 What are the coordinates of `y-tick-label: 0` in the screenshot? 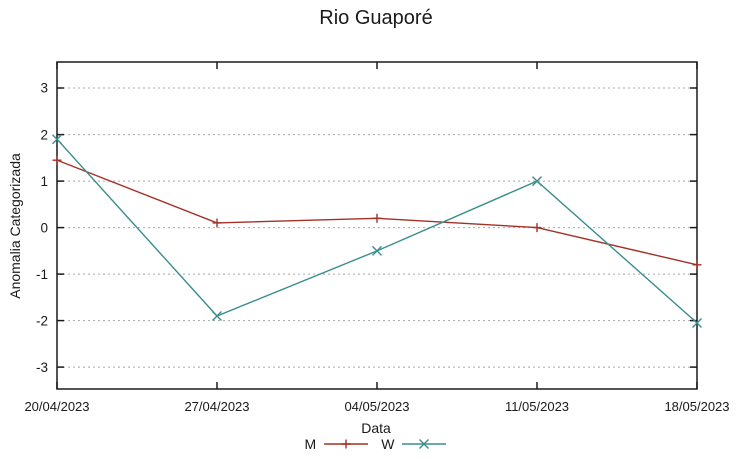 It's located at (44, 227).